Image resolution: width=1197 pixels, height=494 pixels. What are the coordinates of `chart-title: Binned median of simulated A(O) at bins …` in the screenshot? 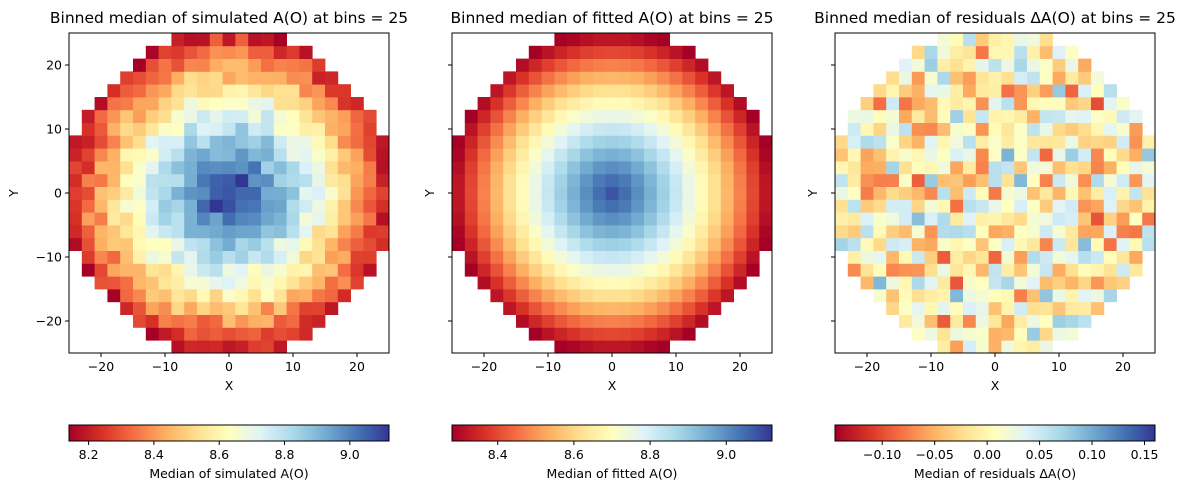 It's located at (229, 18).